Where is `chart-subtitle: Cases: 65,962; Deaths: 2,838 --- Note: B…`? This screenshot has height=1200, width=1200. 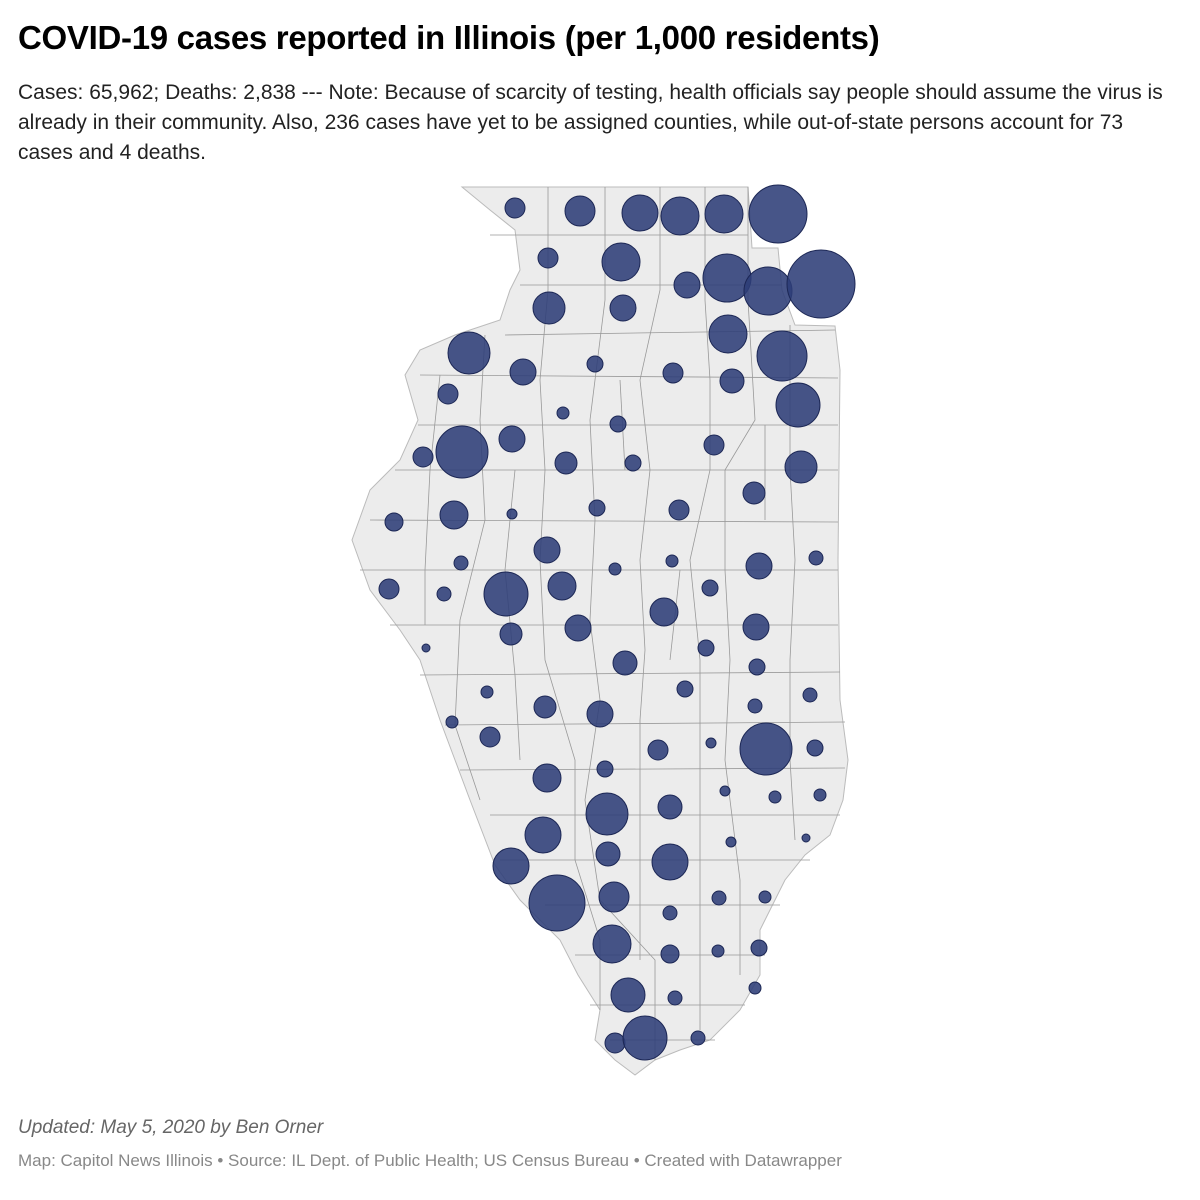
chart-subtitle: Cases: 65,962; Deaths: 2,838 --- Note: B… is located at coordinates (590, 122).